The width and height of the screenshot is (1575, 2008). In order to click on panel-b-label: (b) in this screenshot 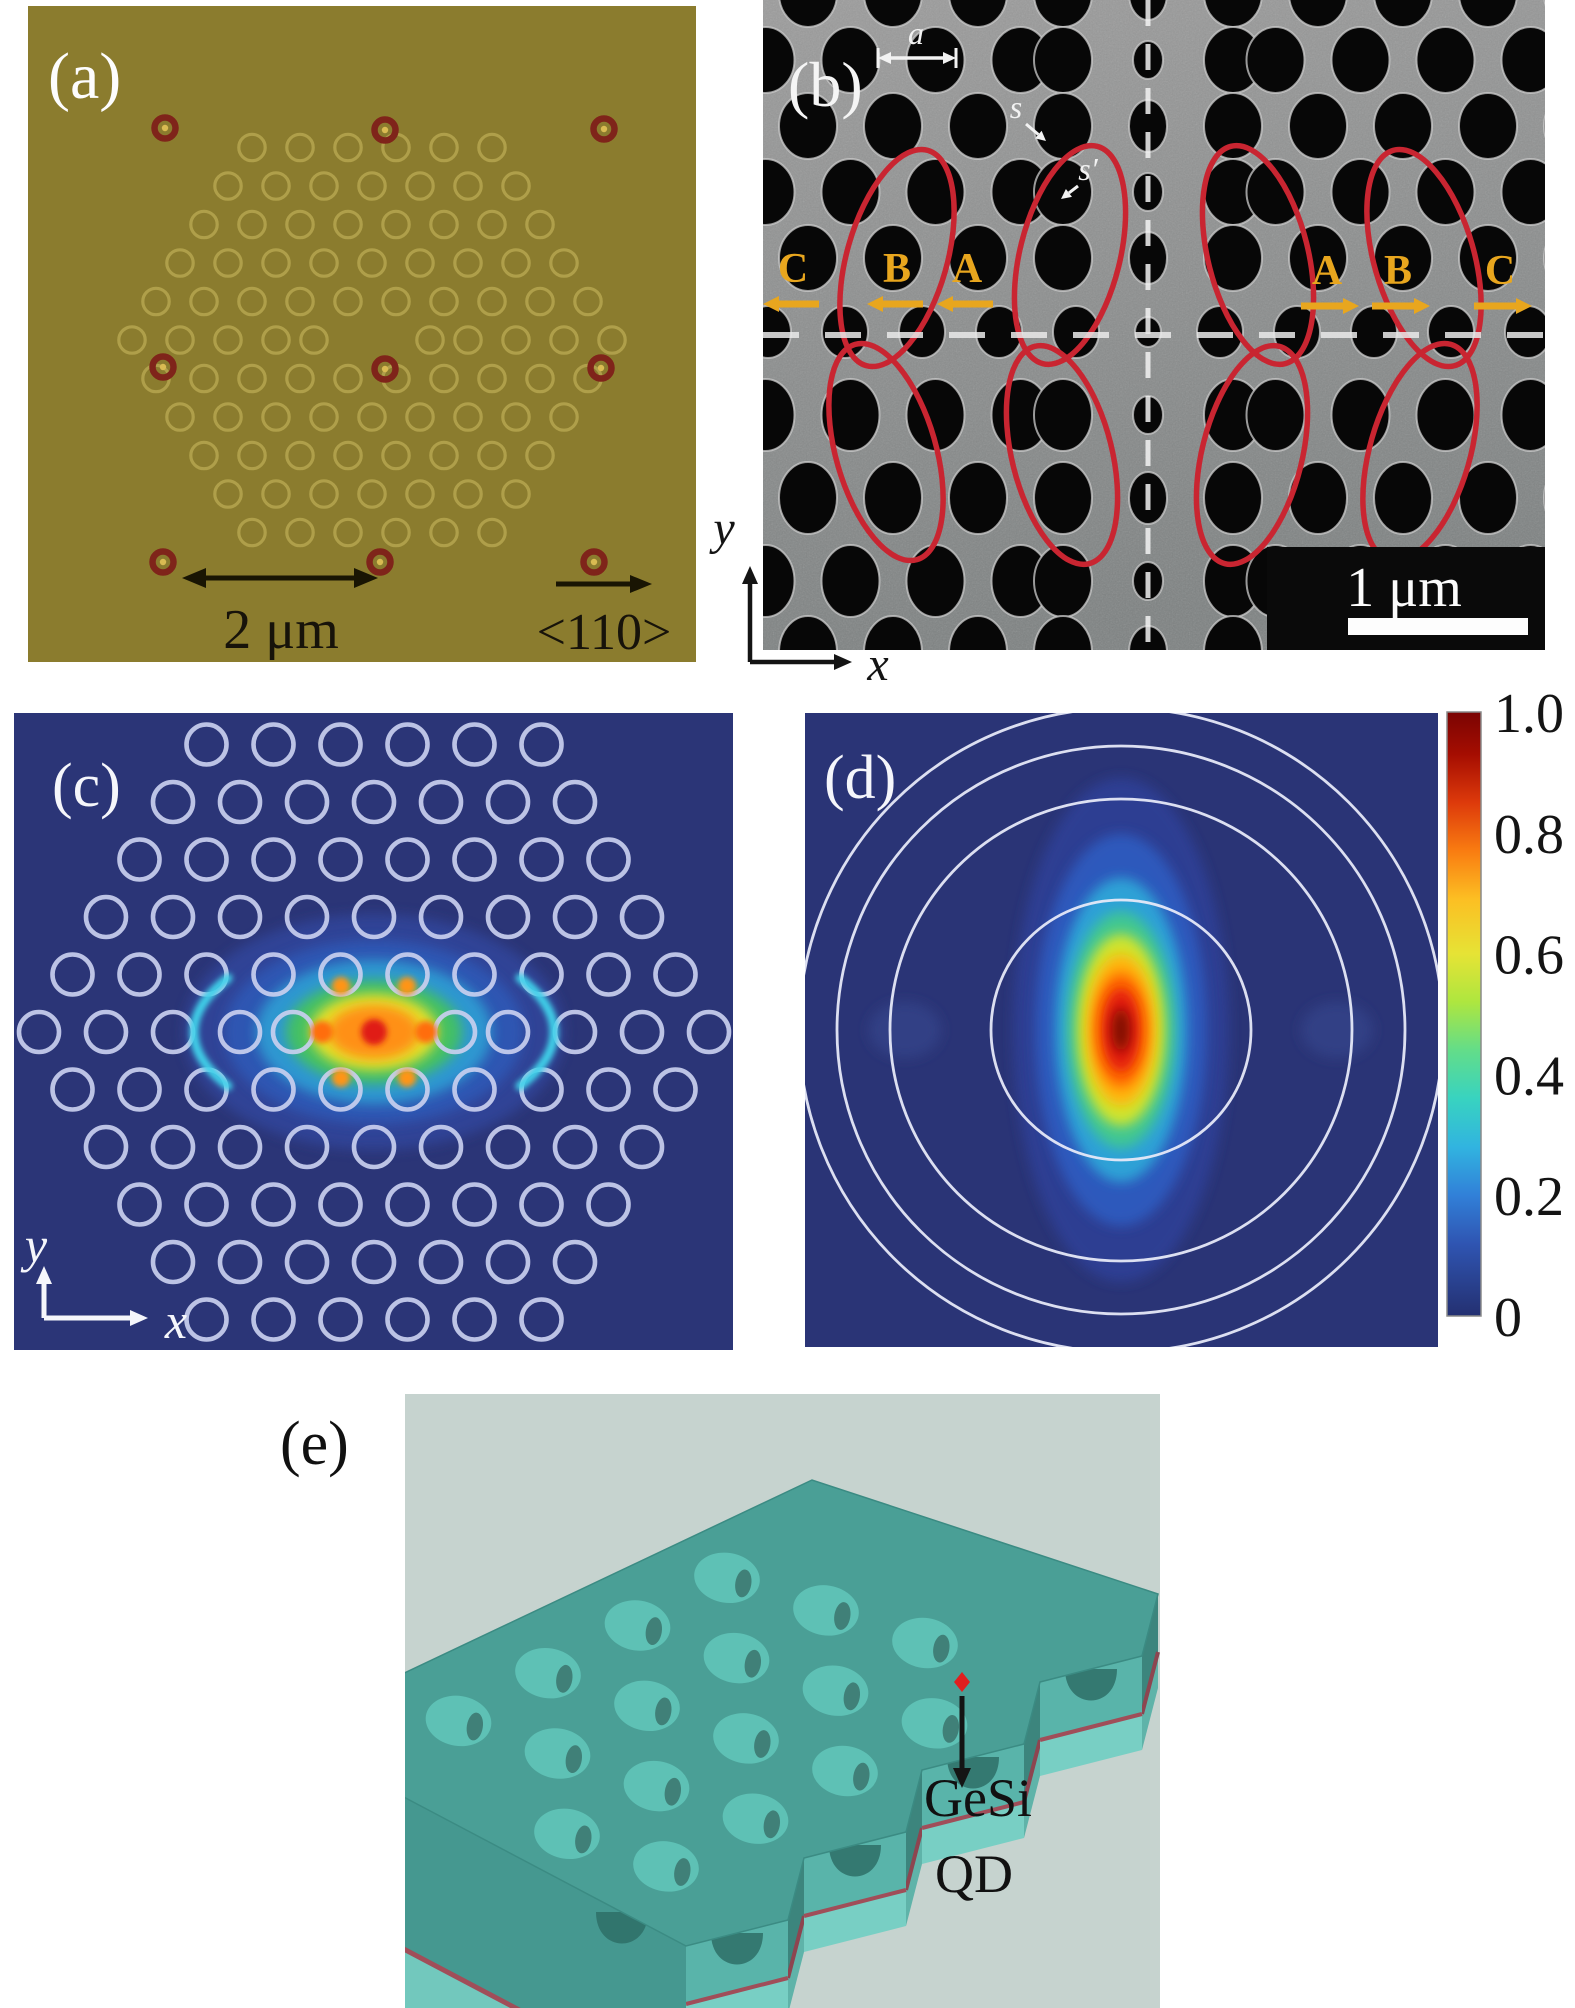, I will do `click(825, 84)`.